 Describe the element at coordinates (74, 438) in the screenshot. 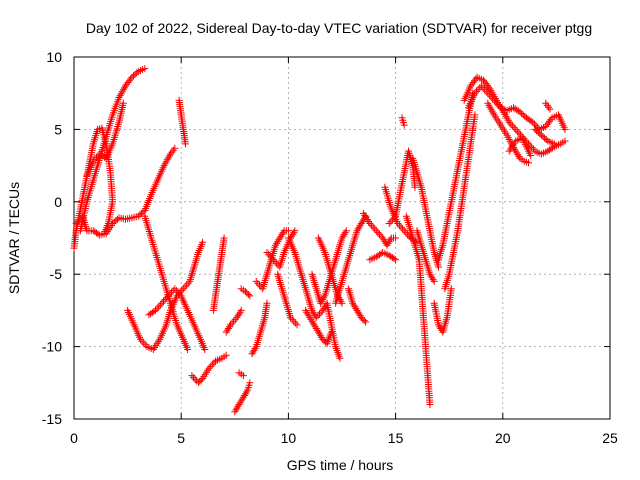

I see `x-tick-label: 0` at that location.